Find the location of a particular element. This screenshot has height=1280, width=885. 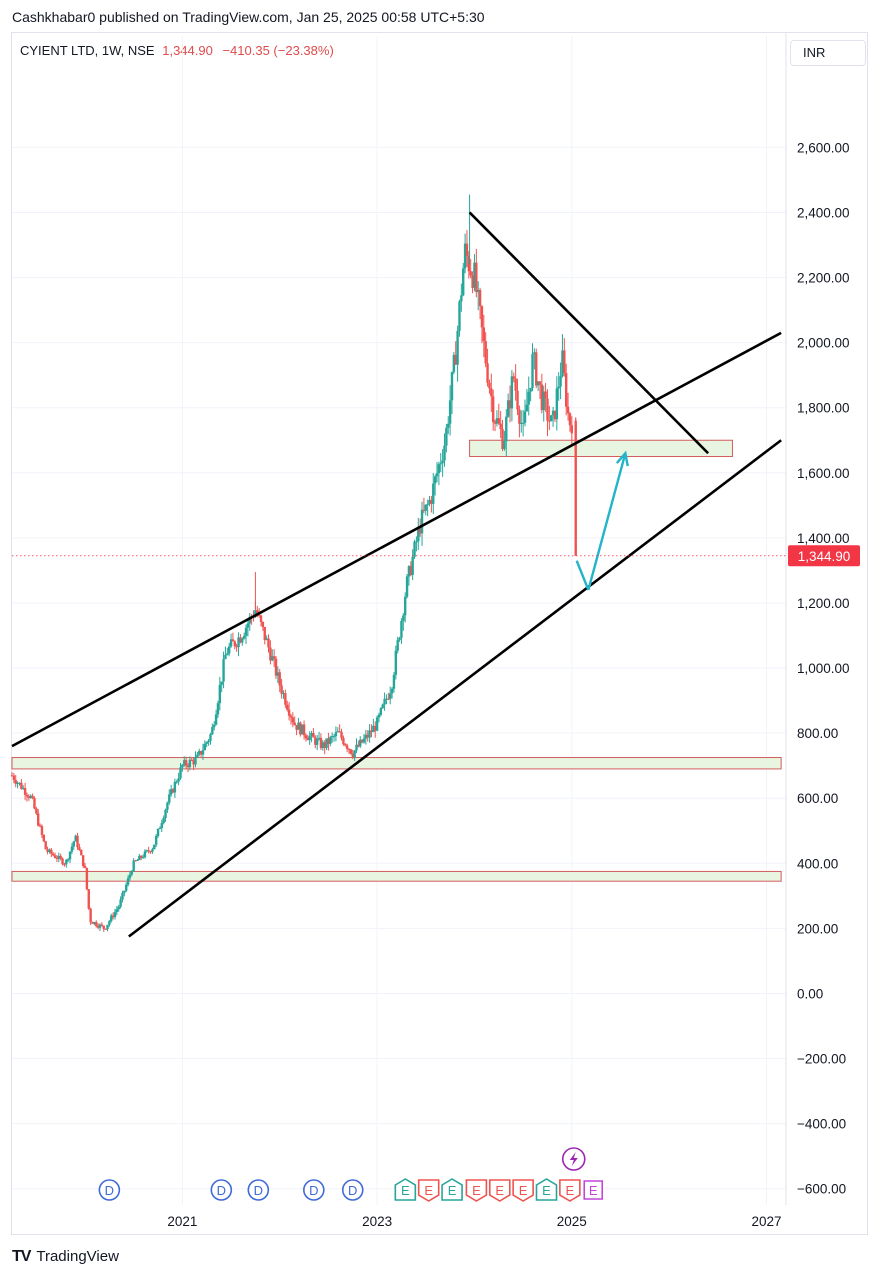

trendline is located at coordinates (589, 333).